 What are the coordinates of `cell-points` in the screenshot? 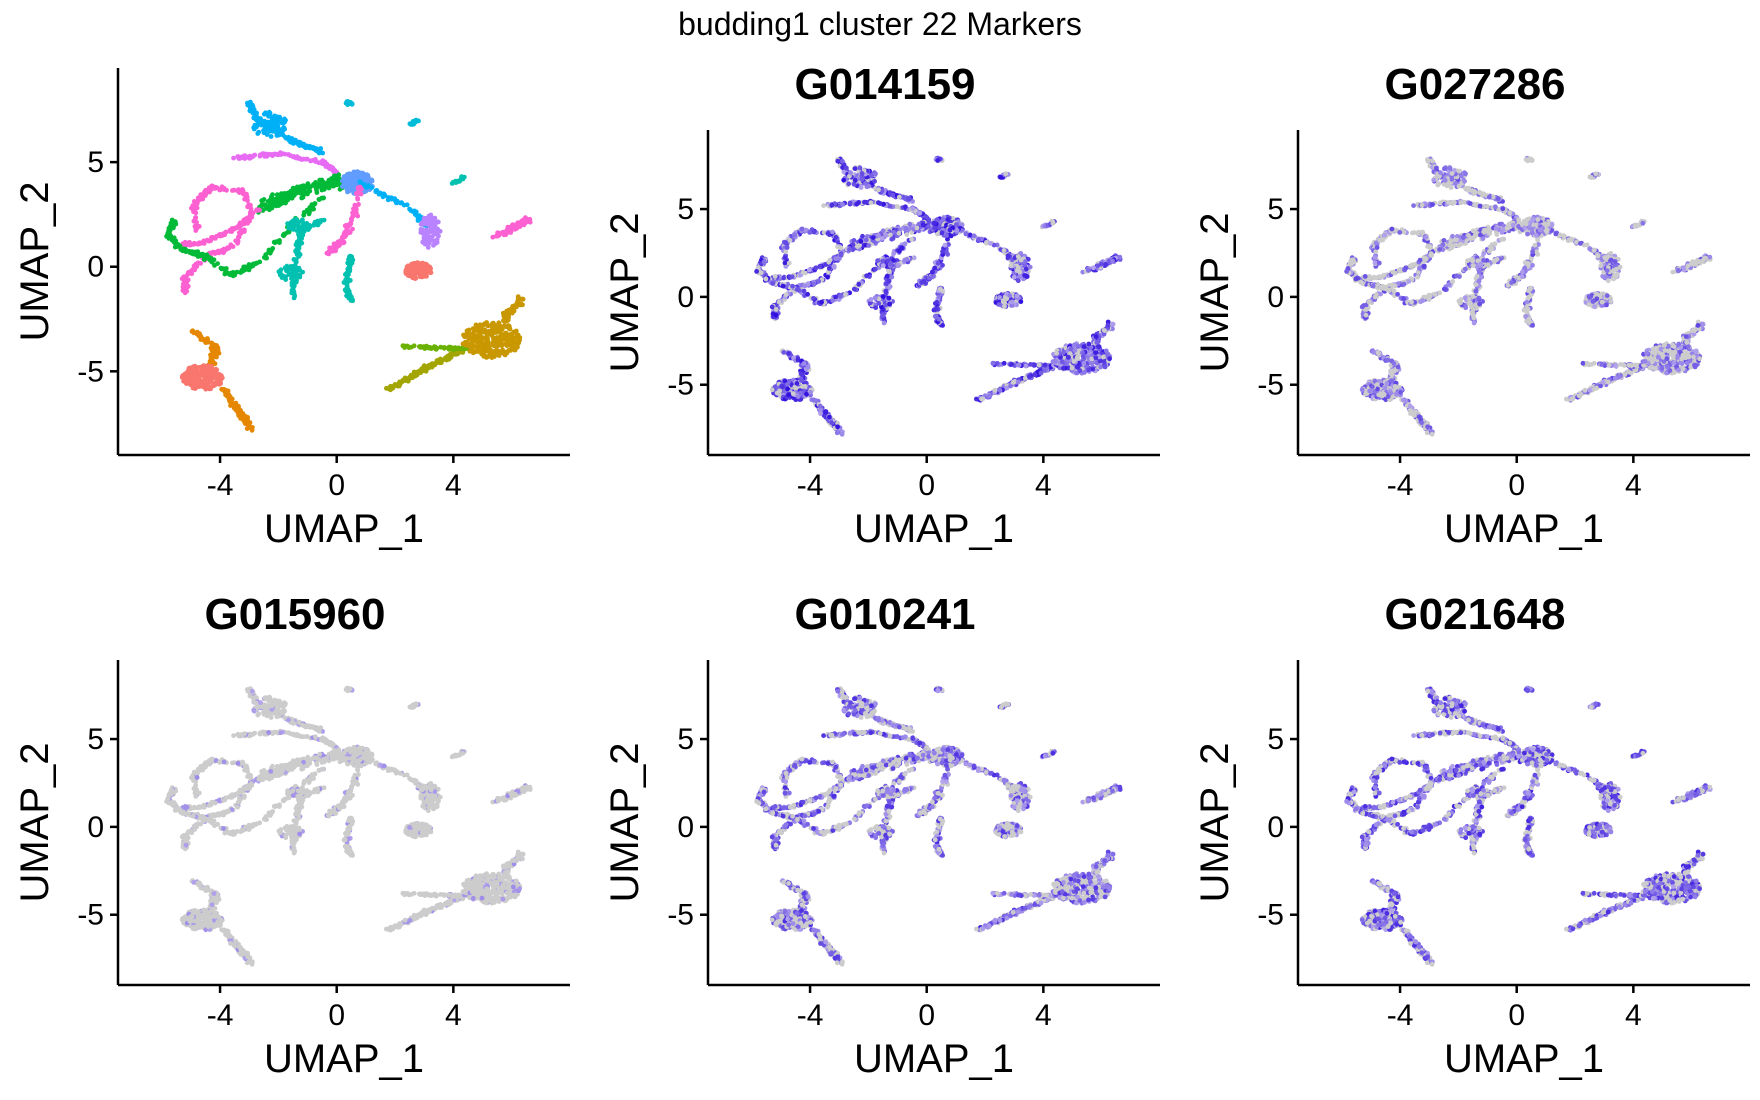 It's located at (938, 296).